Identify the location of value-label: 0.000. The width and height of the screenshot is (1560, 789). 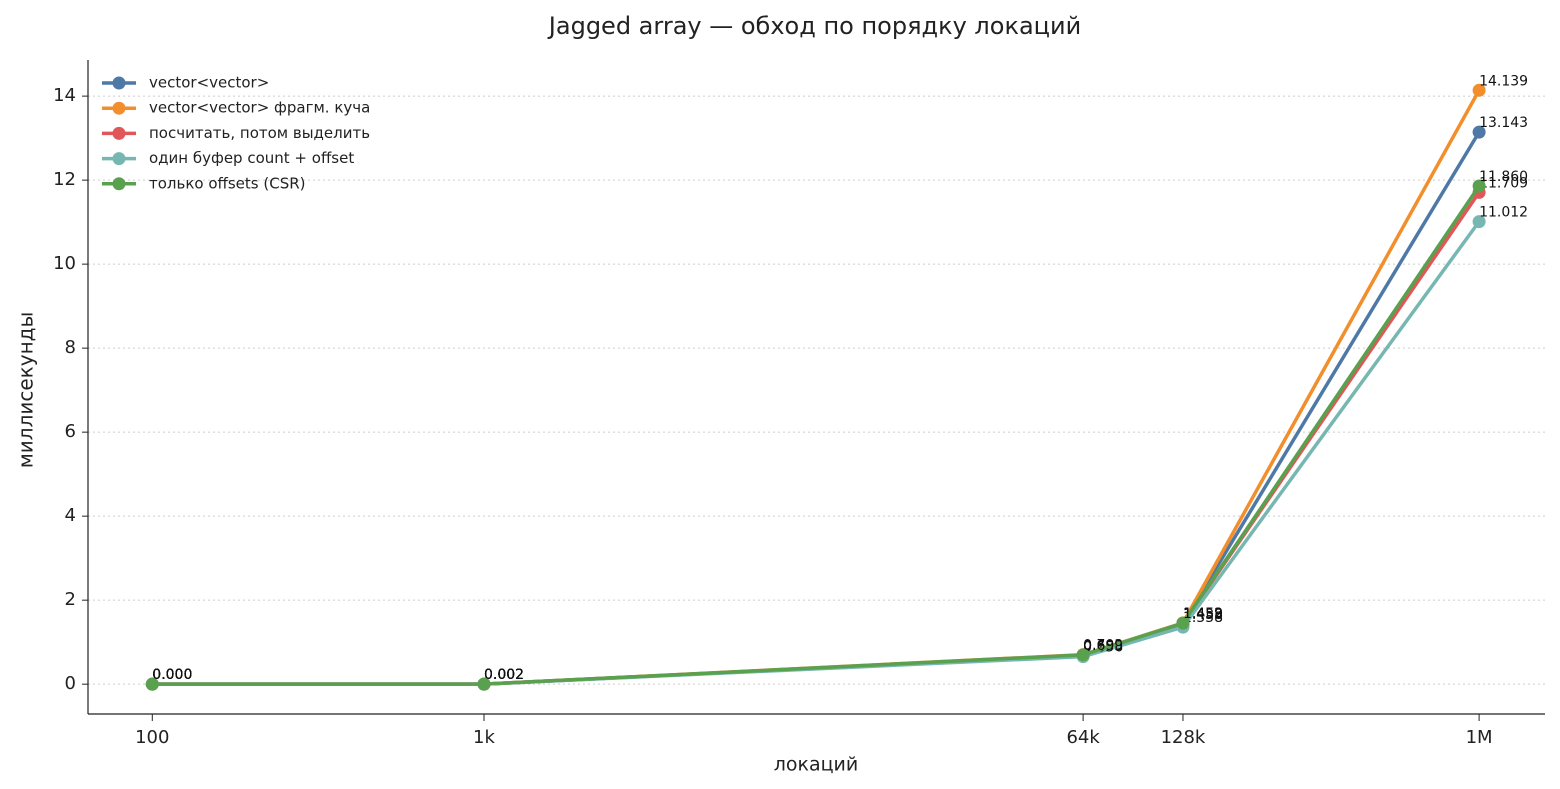
(172, 675).